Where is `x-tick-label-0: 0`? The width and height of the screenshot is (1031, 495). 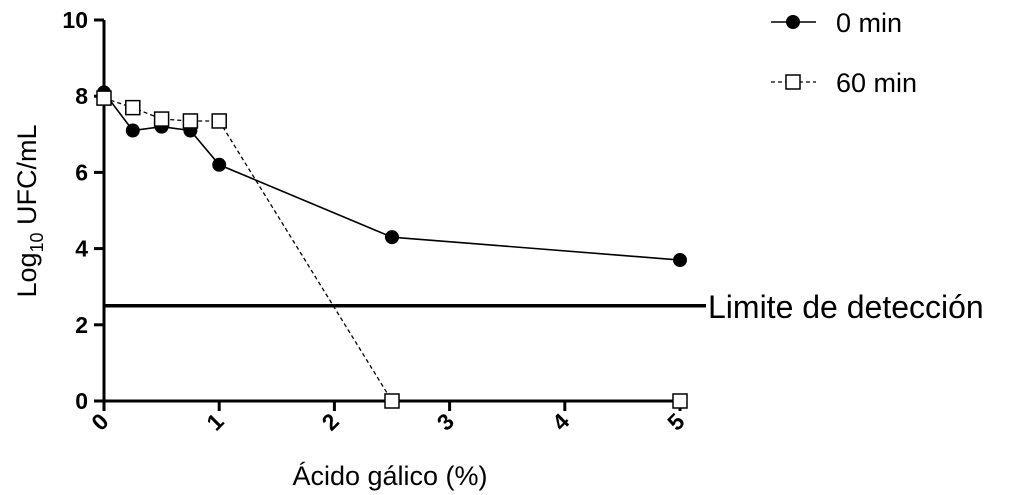 x-tick-label-0: 0 is located at coordinates (99, 421).